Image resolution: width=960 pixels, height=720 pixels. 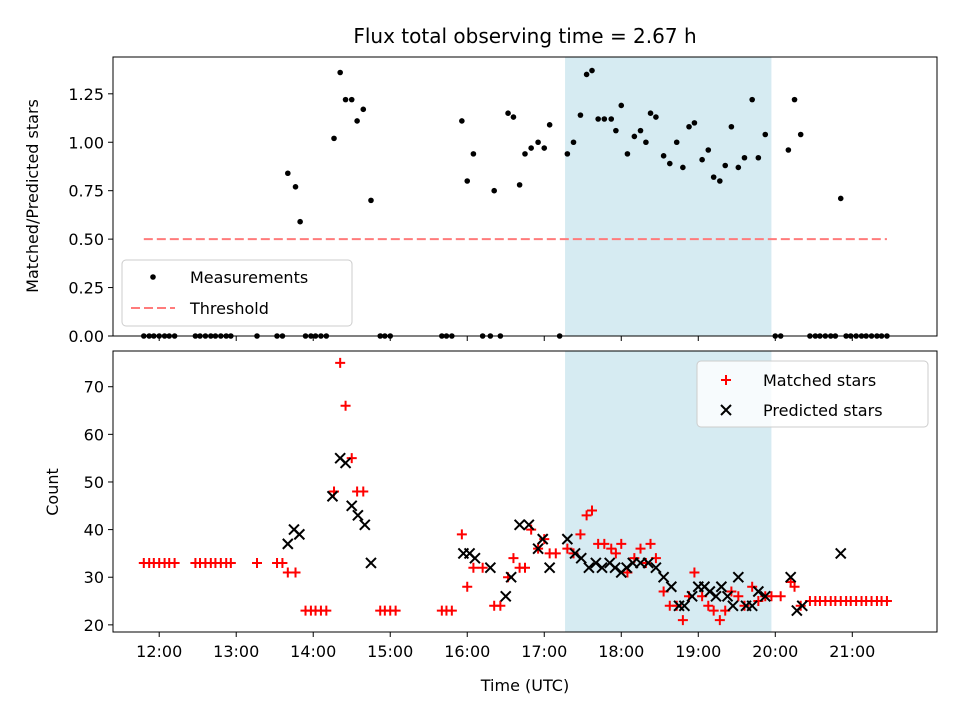 I want to click on top-y-tick-label: 0.75, so click(x=86, y=191).